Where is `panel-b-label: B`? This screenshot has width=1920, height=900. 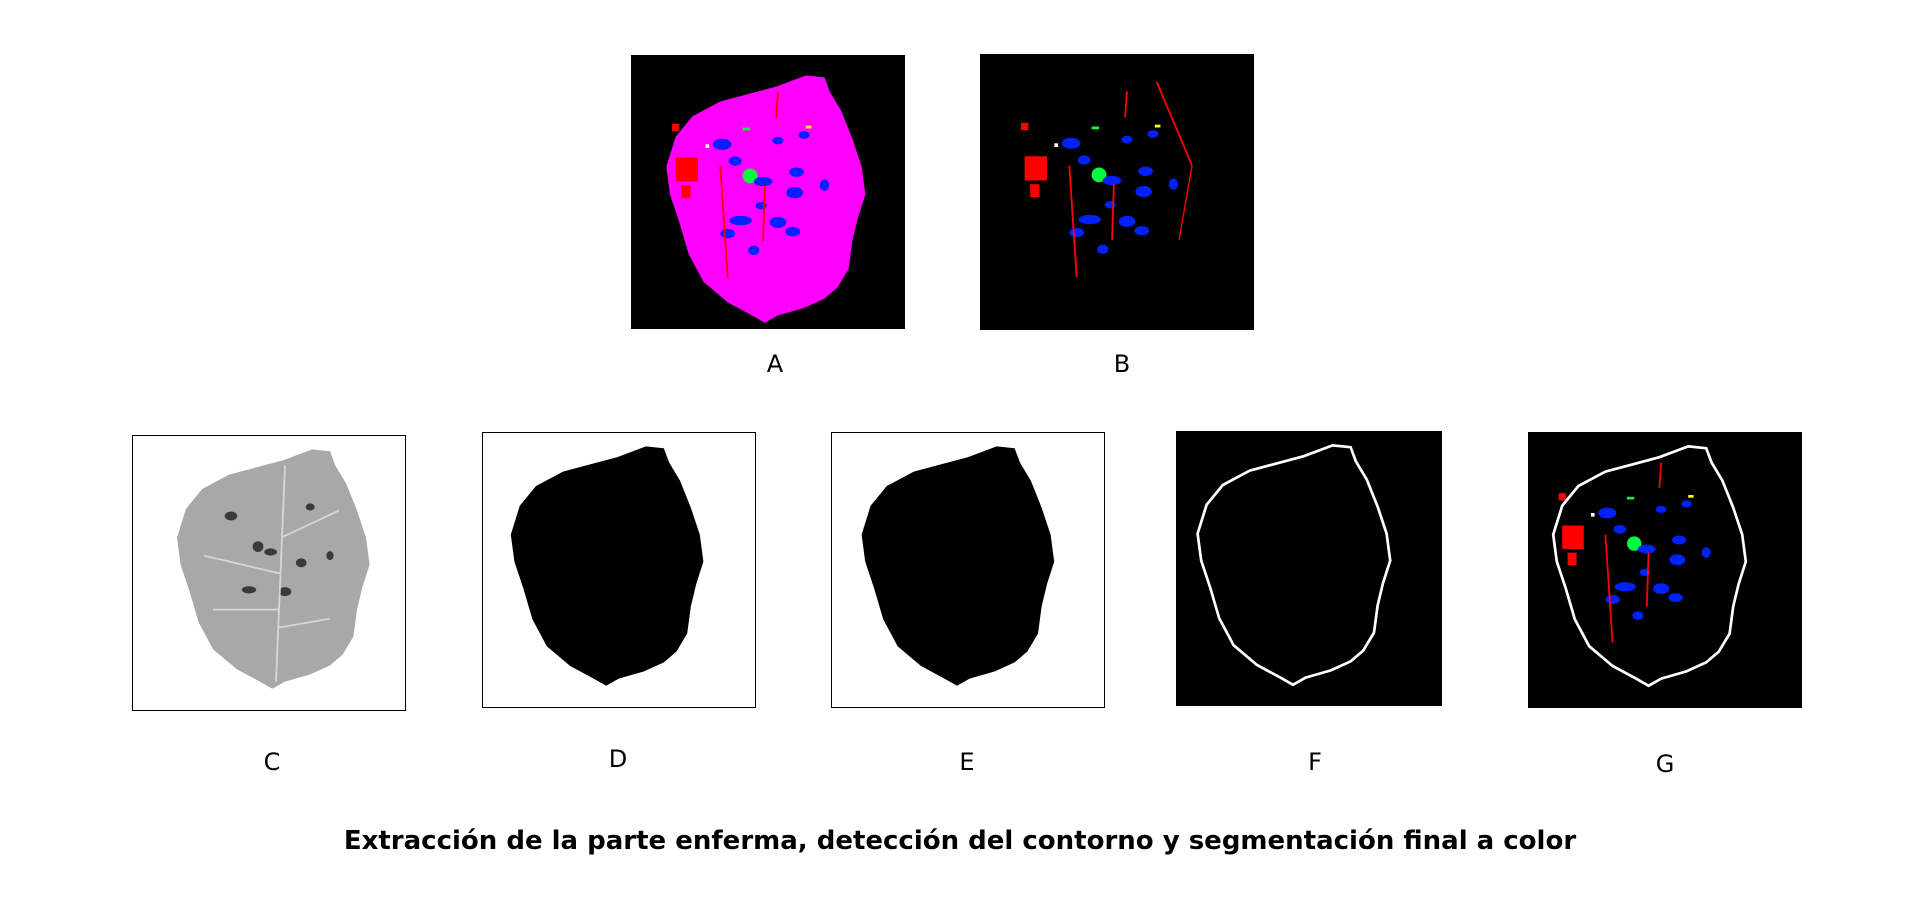 panel-b-label: B is located at coordinates (1122, 364).